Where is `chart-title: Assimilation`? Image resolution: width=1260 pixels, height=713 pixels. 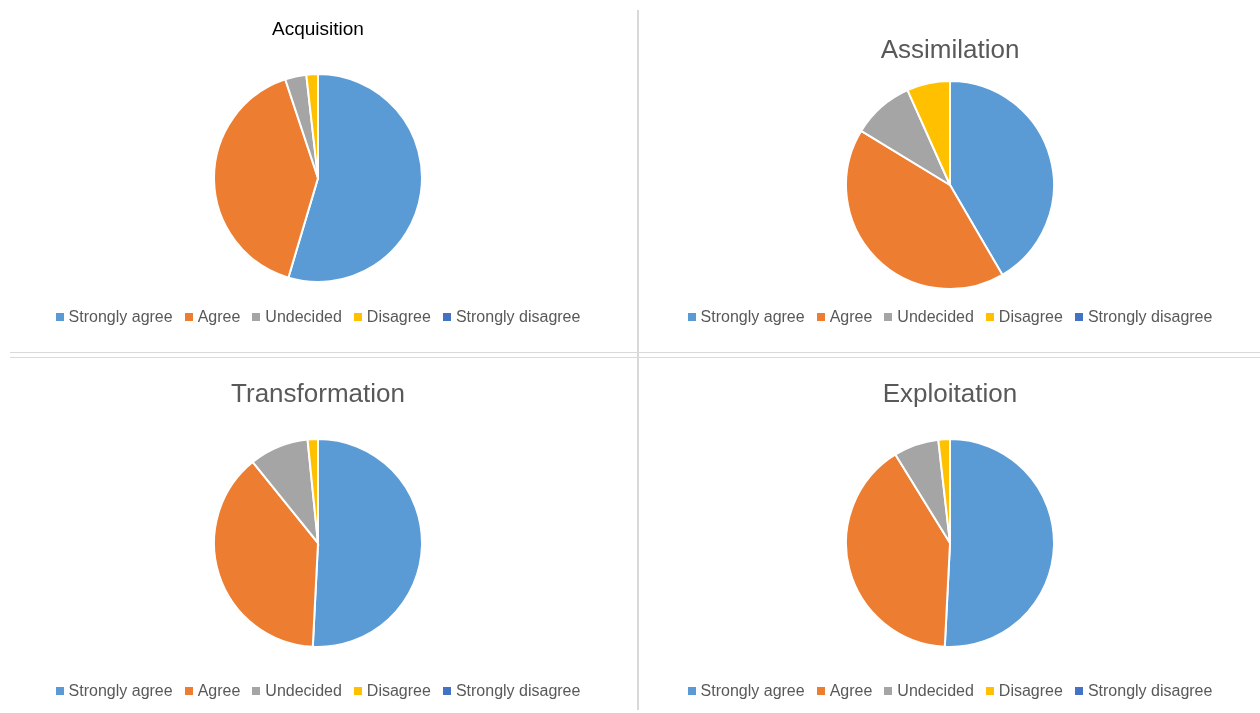
chart-title: Assimilation is located at coordinates (950, 49).